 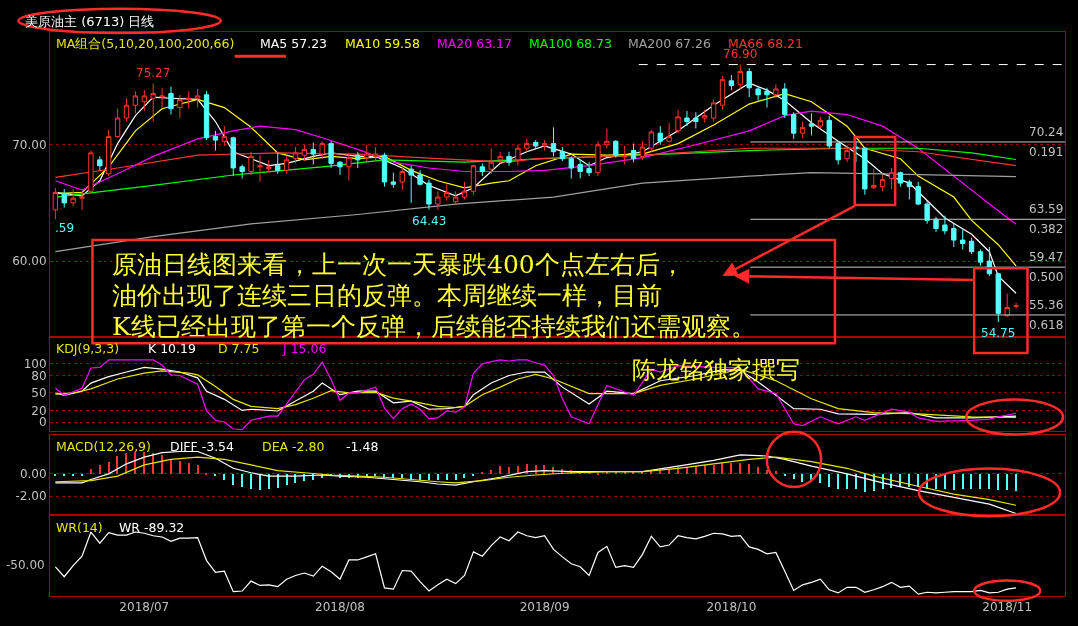 I want to click on annotation: 油价出现了连续三日的反弹。本周继续一样，目前, so click(x=387, y=295).